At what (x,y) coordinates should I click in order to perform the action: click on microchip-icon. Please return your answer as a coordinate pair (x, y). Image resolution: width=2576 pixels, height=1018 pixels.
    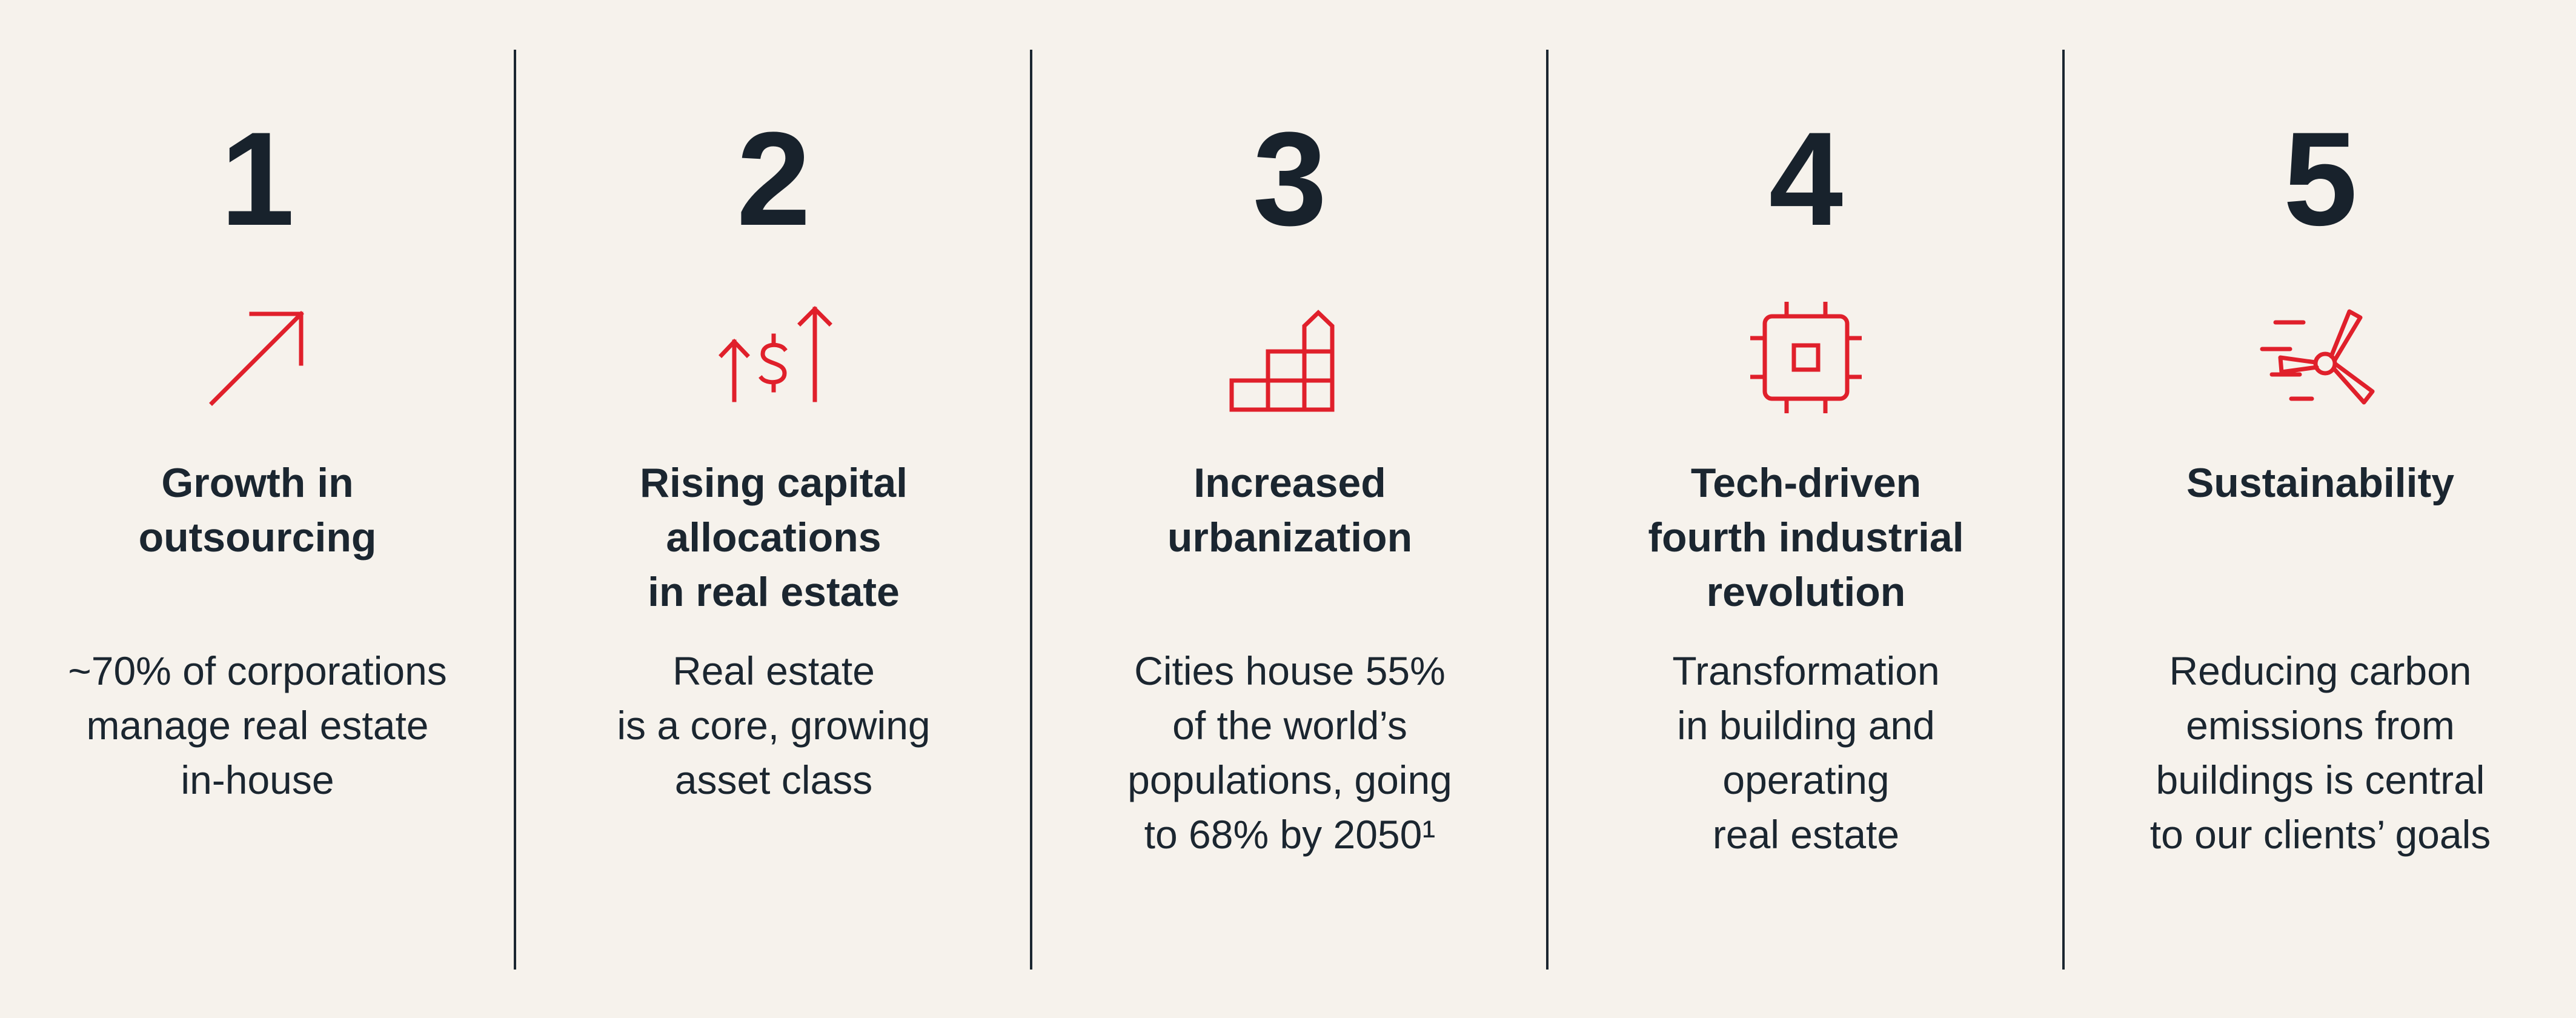
    Looking at the image, I should click on (1806, 357).